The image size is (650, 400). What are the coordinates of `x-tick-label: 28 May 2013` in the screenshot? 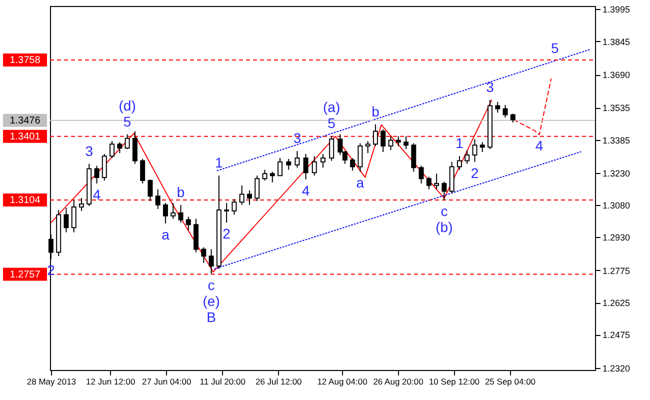 It's located at (51, 381).